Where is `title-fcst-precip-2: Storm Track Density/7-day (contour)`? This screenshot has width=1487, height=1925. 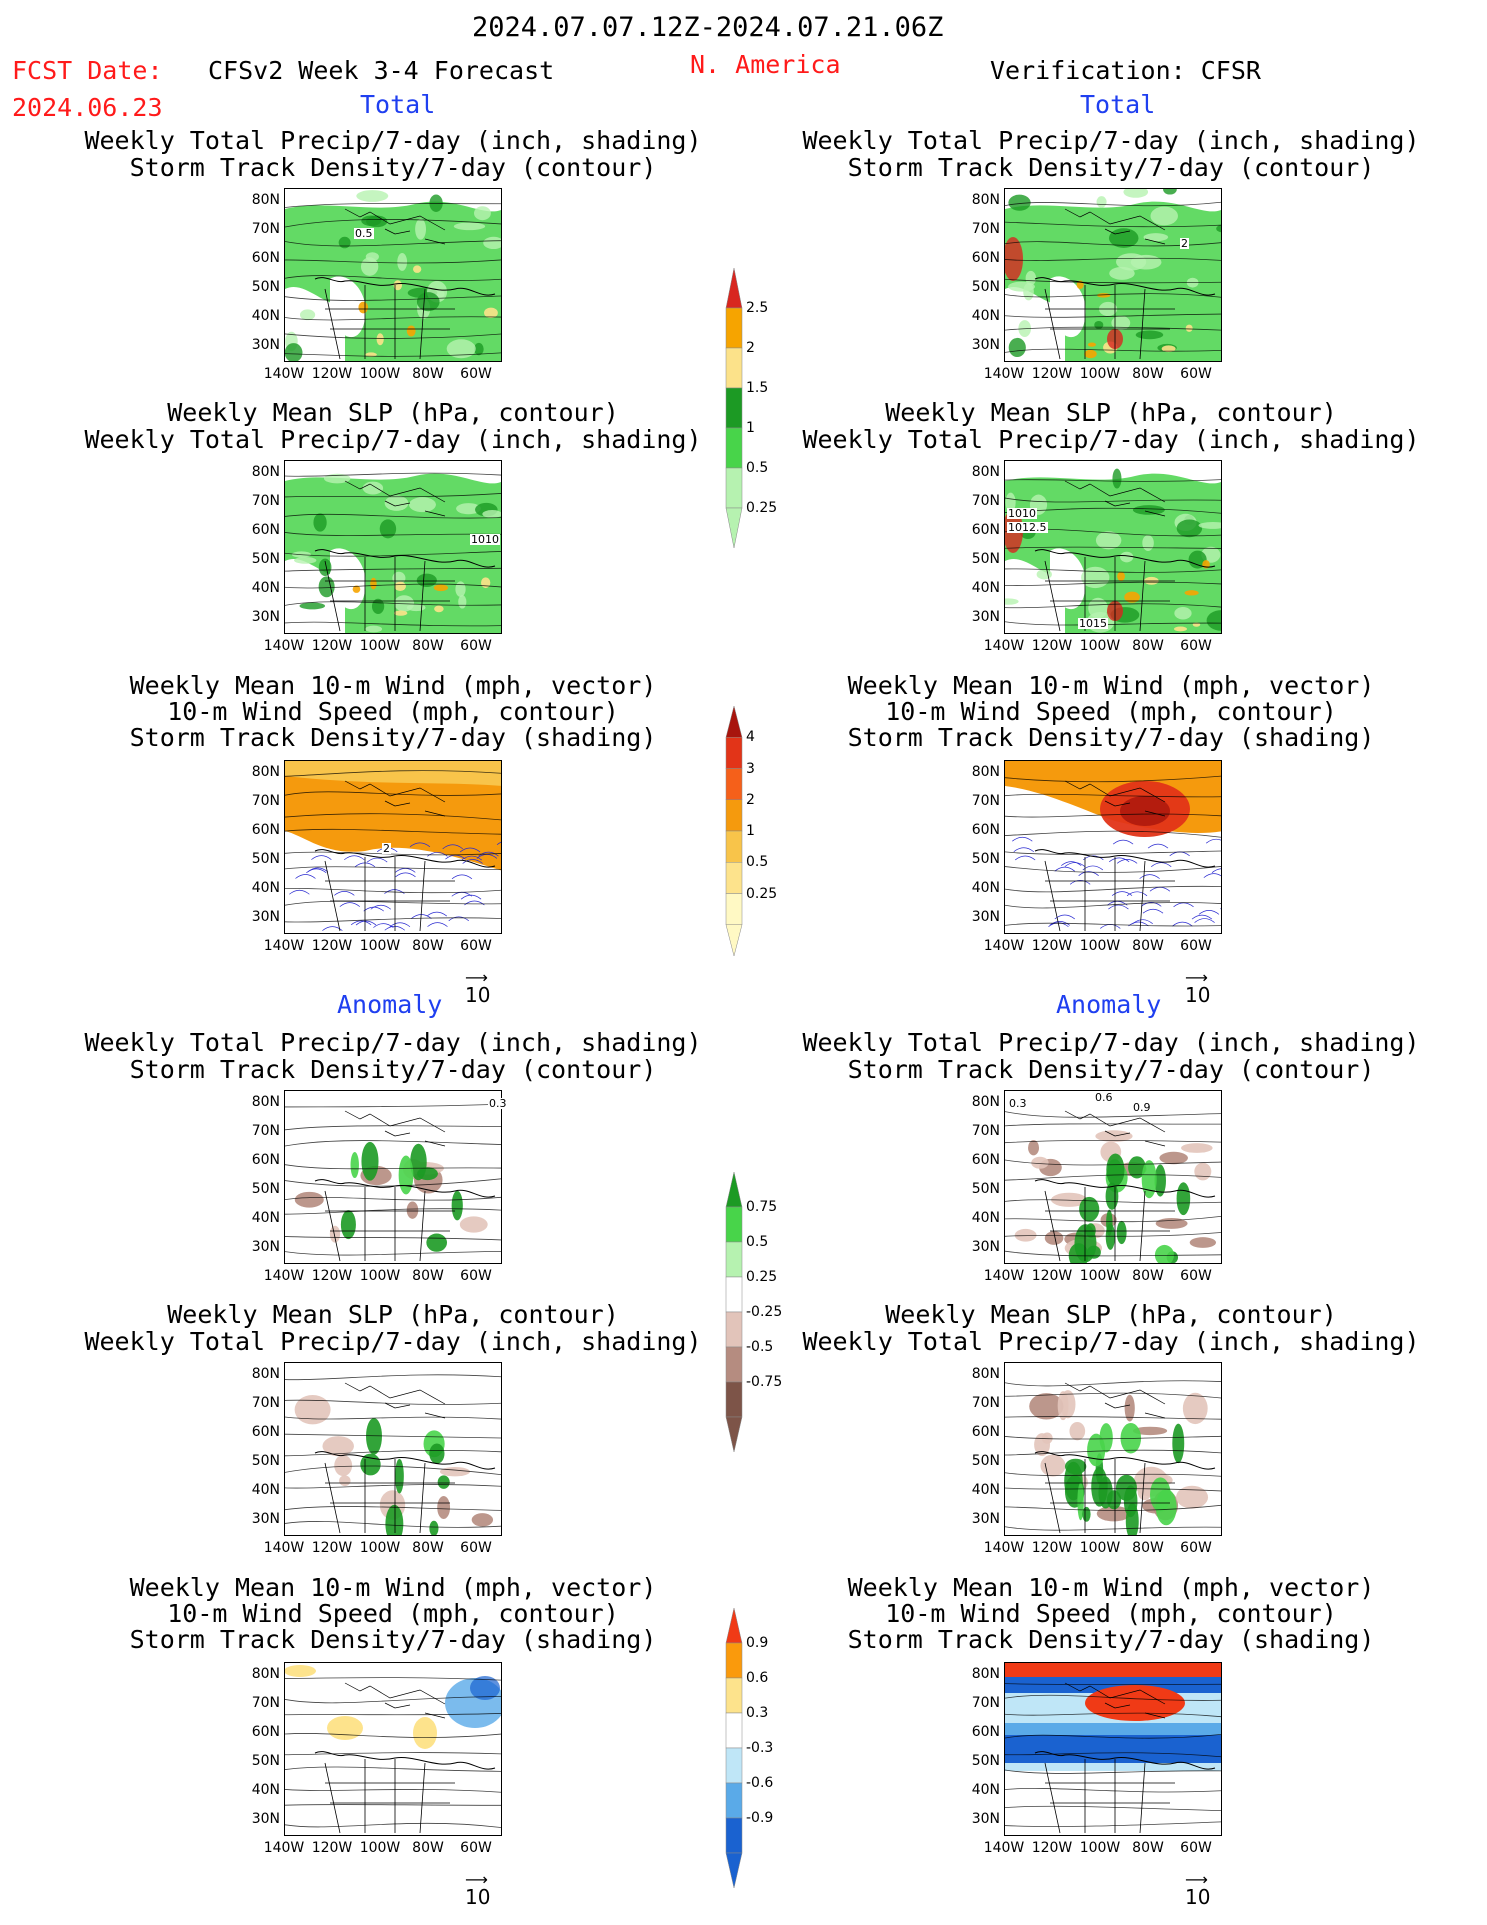
title-fcst-precip-2: Storm Track Density/7-day (contour) is located at coordinates (393, 167).